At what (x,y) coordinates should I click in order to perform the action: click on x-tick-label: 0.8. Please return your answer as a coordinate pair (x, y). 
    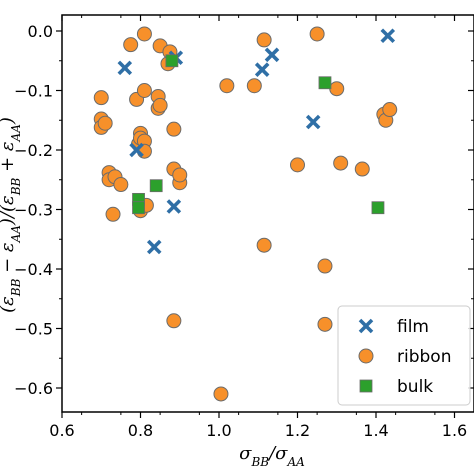
    Looking at the image, I should click on (140, 430).